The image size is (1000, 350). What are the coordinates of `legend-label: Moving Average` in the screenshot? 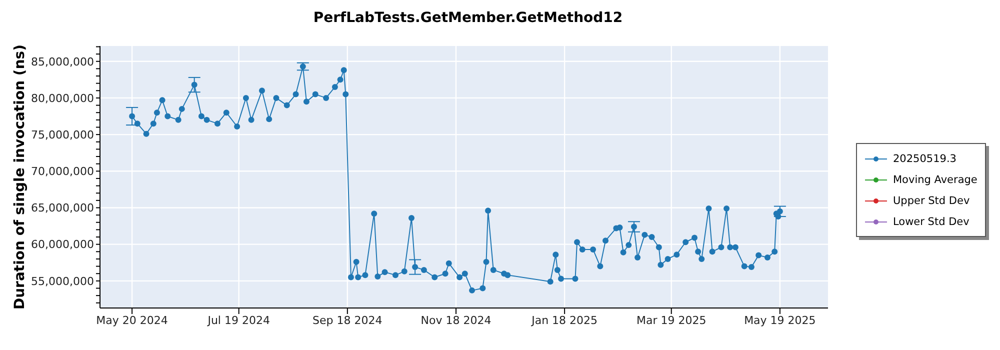 It's located at (935, 180).